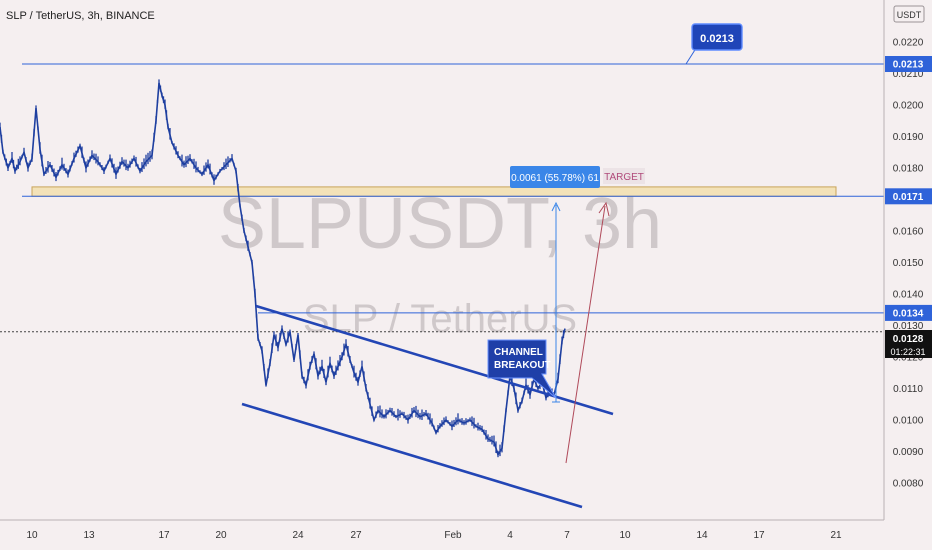 This screenshot has width=932, height=550. I want to click on measure-label-box, so click(555, 177).